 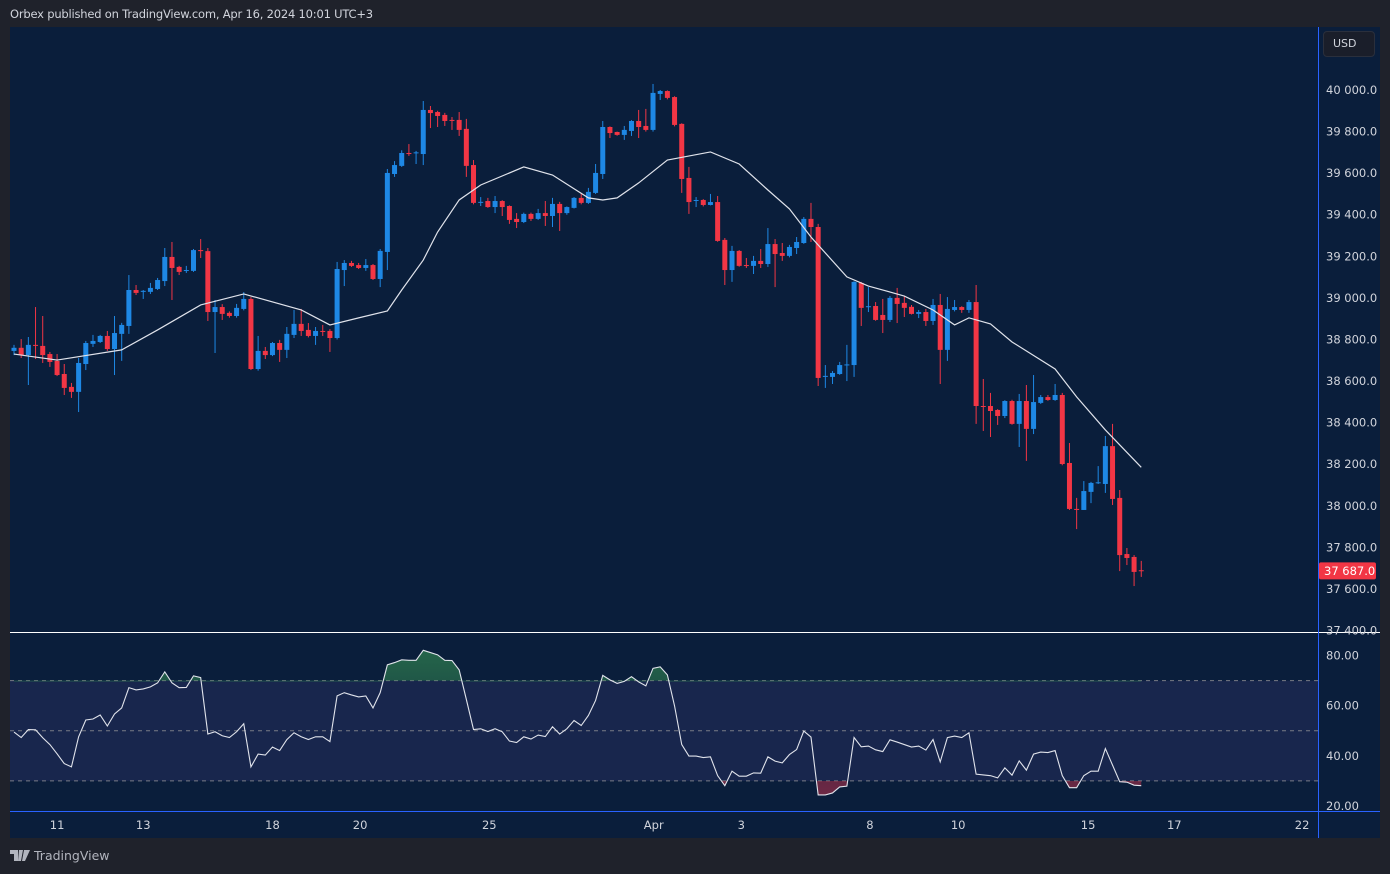 I want to click on logo-text: TradingView, so click(x=72, y=855).